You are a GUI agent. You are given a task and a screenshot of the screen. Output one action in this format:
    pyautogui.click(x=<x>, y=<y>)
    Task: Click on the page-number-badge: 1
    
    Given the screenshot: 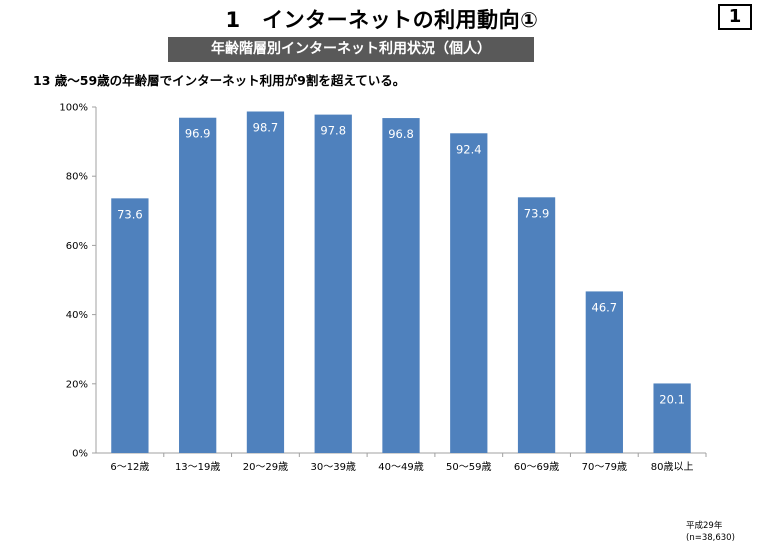 What is the action you would take?
    pyautogui.click(x=735, y=17)
    